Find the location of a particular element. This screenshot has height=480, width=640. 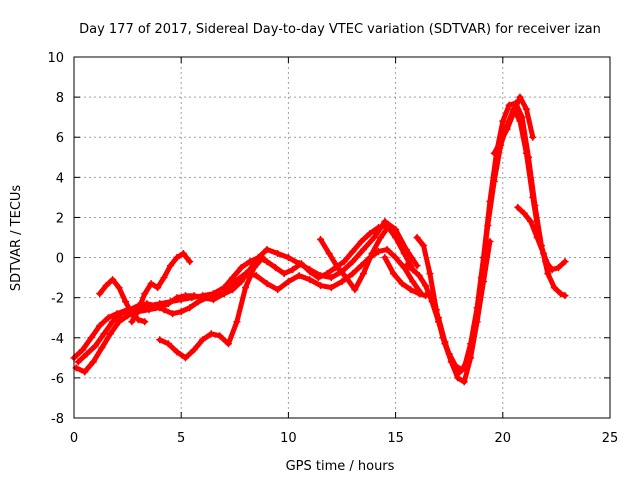

x-tick-label: 5 is located at coordinates (181, 438).